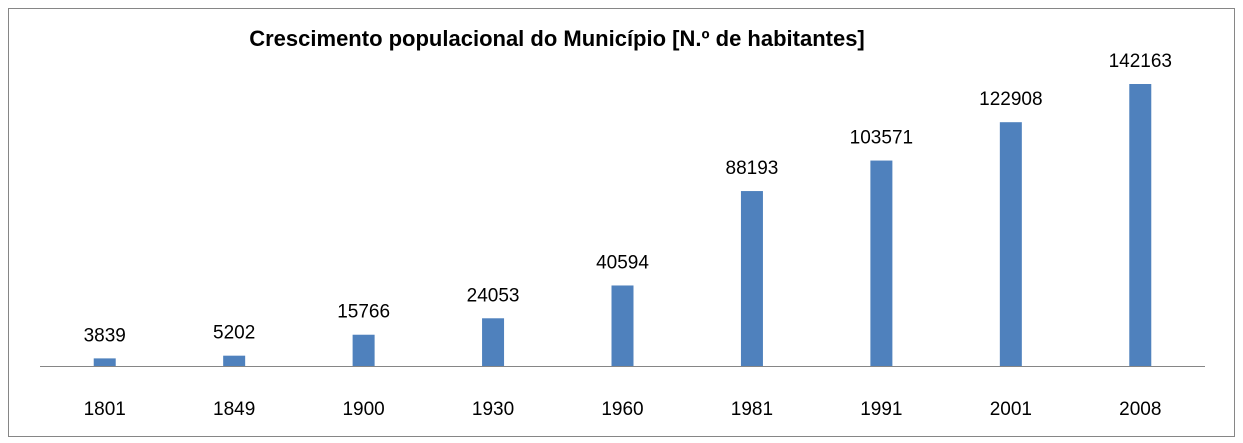  Describe the element at coordinates (363, 312) in the screenshot. I see `data-label: 15766` at that location.